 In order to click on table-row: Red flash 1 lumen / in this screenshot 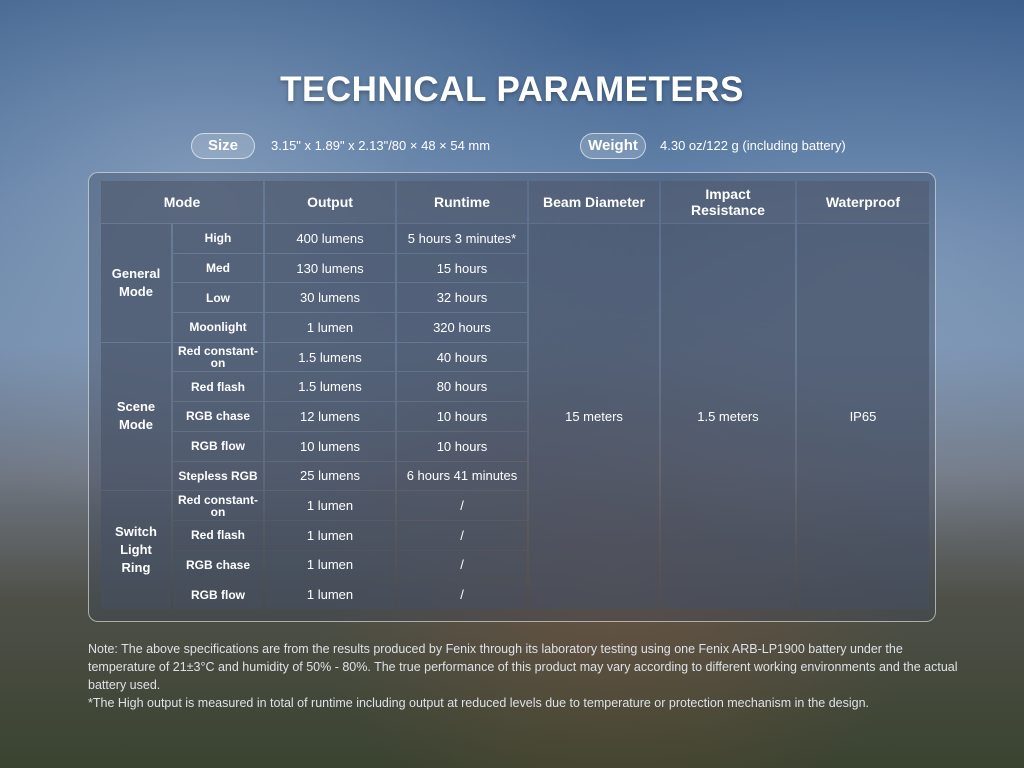, I will do `click(515, 535)`.